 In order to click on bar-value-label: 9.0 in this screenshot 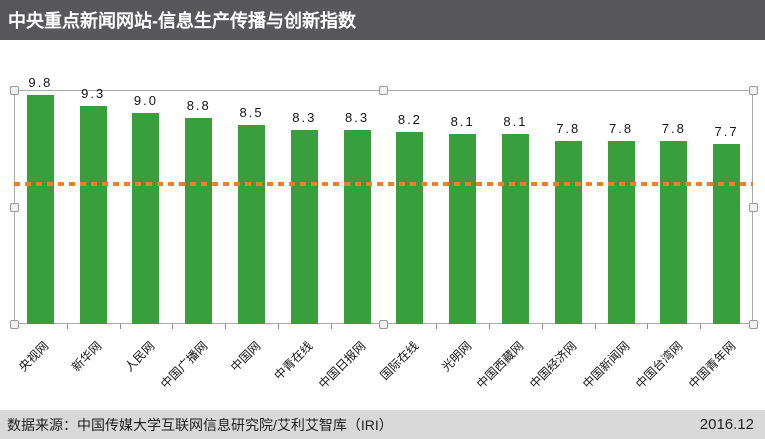, I will do `click(145, 101)`.